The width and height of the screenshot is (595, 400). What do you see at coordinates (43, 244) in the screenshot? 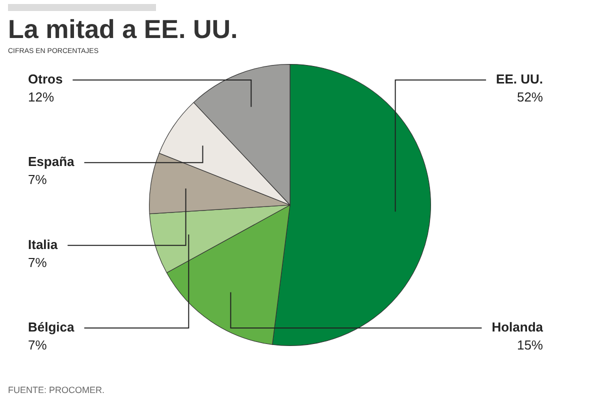
I see `slice-label: Italia` at bounding box center [43, 244].